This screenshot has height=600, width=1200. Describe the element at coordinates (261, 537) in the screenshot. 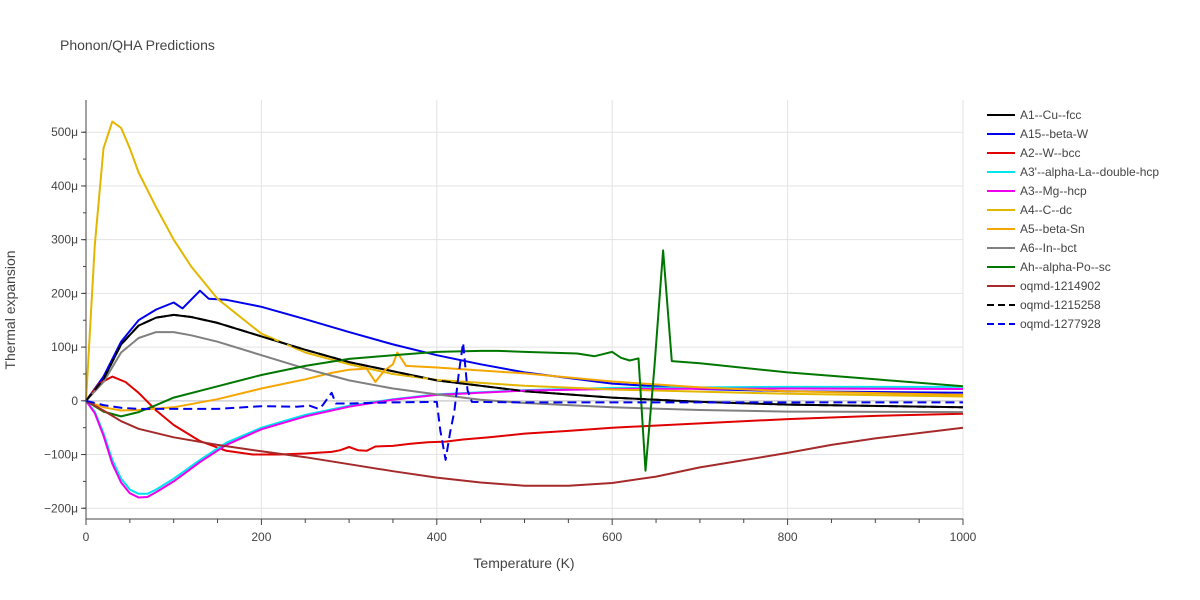

I see `x-tick-label: 200` at that location.